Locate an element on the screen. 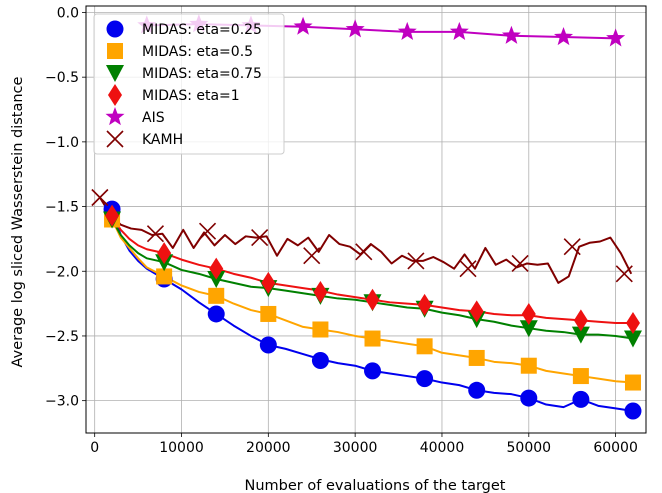  legend-label-kamh: KAMH is located at coordinates (162, 140).